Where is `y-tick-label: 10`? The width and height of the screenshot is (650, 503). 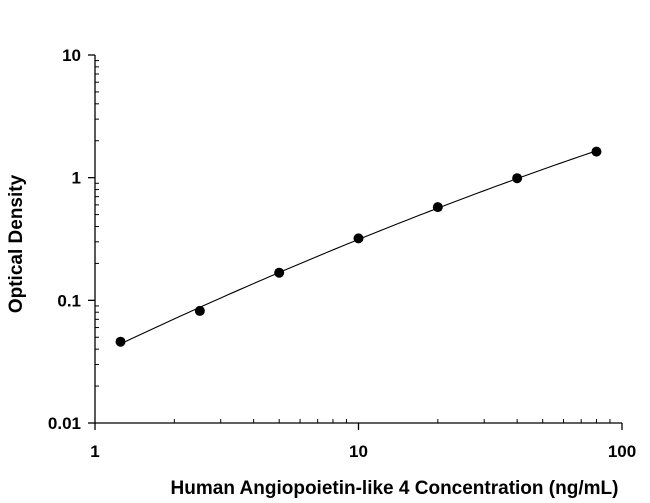
y-tick-label: 10 is located at coordinates (71, 55).